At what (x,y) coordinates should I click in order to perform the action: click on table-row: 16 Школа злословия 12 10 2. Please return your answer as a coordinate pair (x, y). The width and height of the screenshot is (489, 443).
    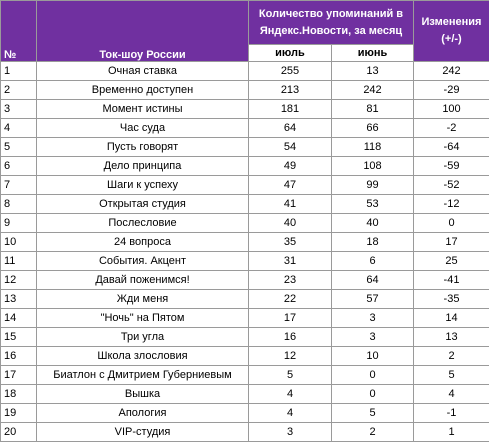
    Looking at the image, I should click on (244, 356).